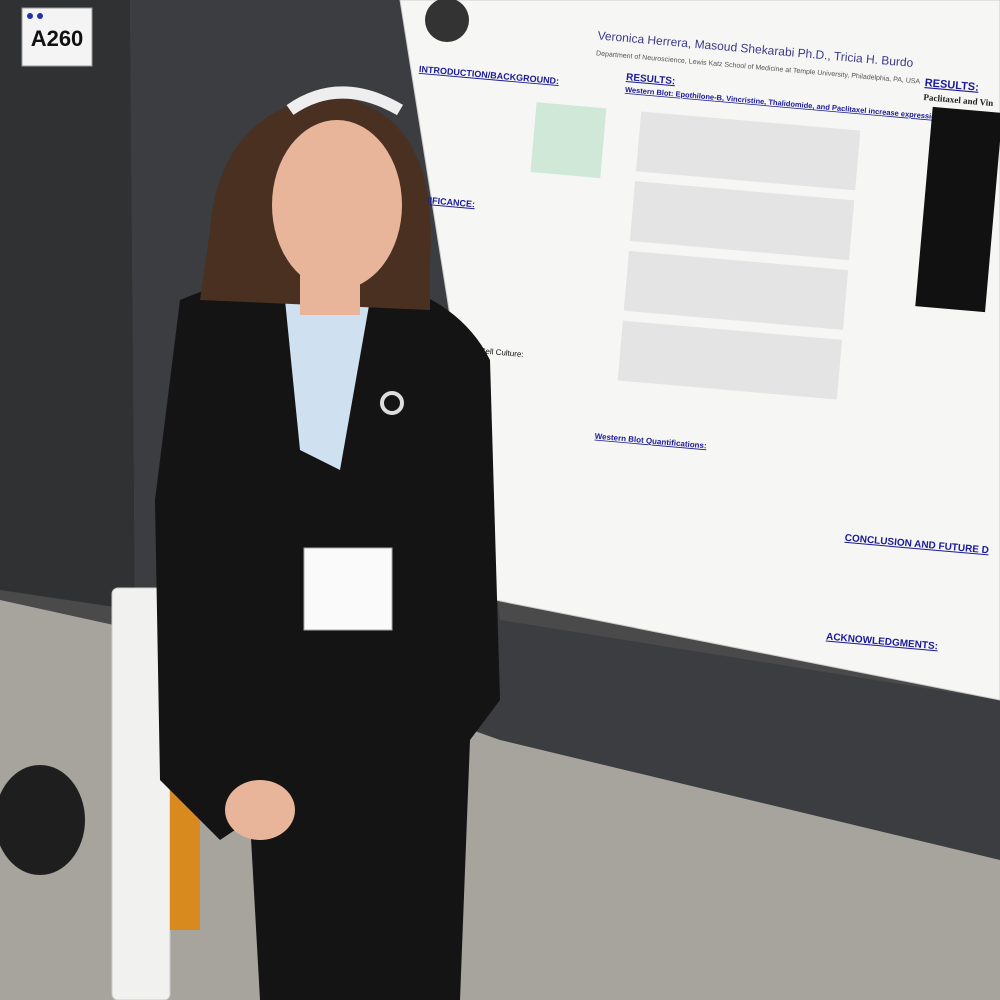 The image size is (1000, 1000). What do you see at coordinates (42, 820) in the screenshot?
I see `bag` at bounding box center [42, 820].